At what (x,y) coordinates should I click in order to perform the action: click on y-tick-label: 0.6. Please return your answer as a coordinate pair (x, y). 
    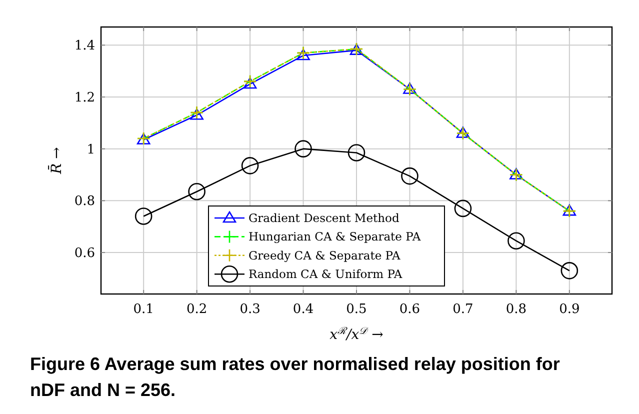
    Looking at the image, I should click on (84, 254).